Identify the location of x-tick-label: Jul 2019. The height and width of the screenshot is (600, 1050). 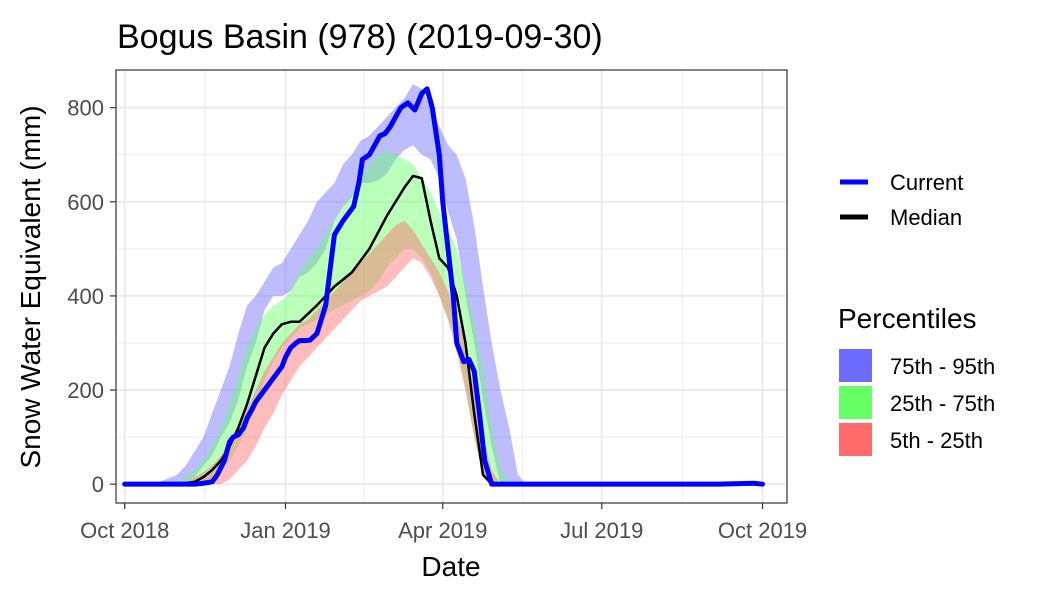
(601, 530).